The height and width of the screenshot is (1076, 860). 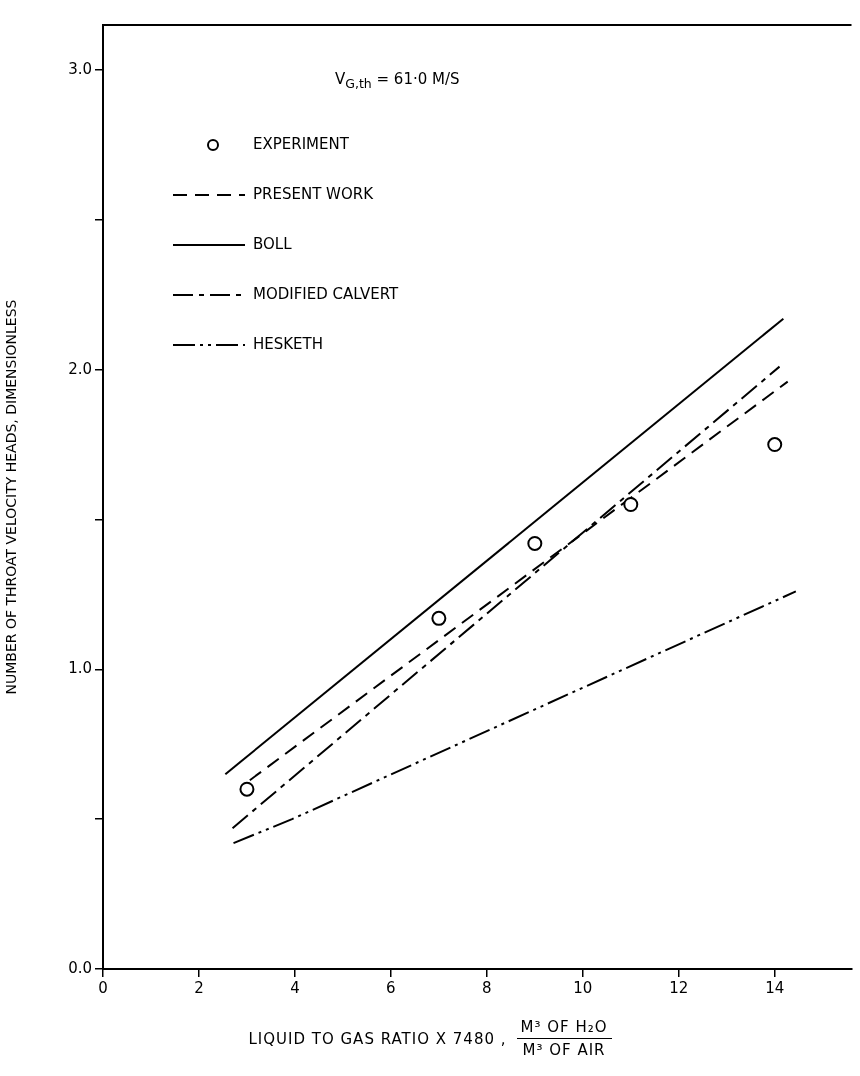 I want to click on x-tick-label: 12, so click(x=679, y=987).